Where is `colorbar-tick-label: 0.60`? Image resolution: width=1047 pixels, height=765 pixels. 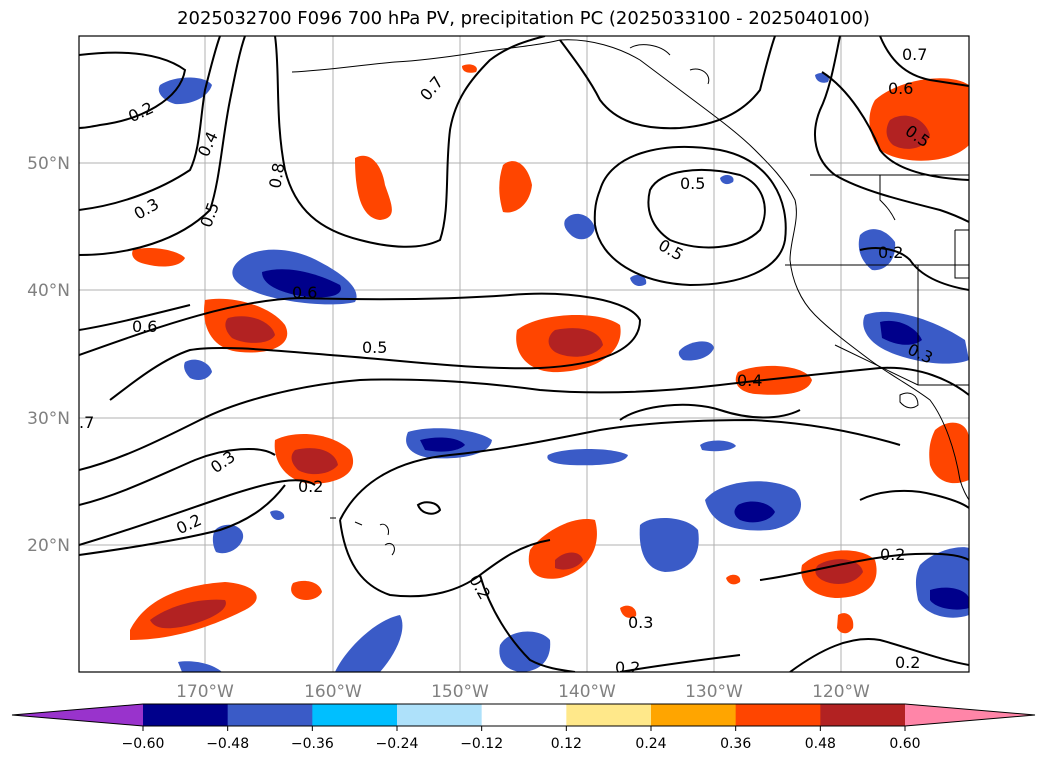
colorbar-tick-label: 0.60 is located at coordinates (904, 744).